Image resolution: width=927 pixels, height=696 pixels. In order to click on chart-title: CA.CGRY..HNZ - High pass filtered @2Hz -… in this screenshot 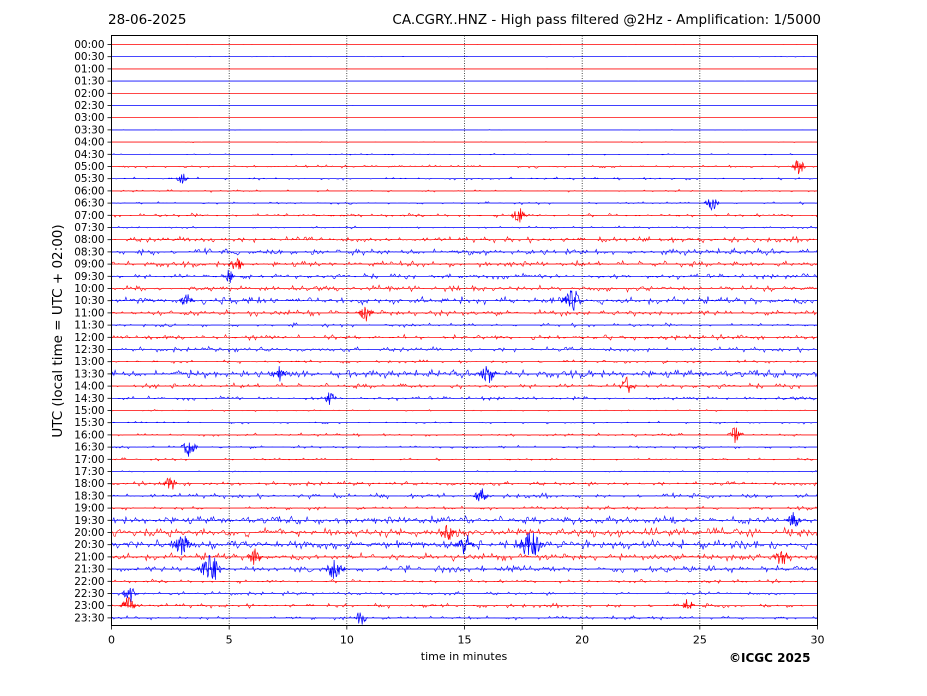, I will do `click(606, 20)`.